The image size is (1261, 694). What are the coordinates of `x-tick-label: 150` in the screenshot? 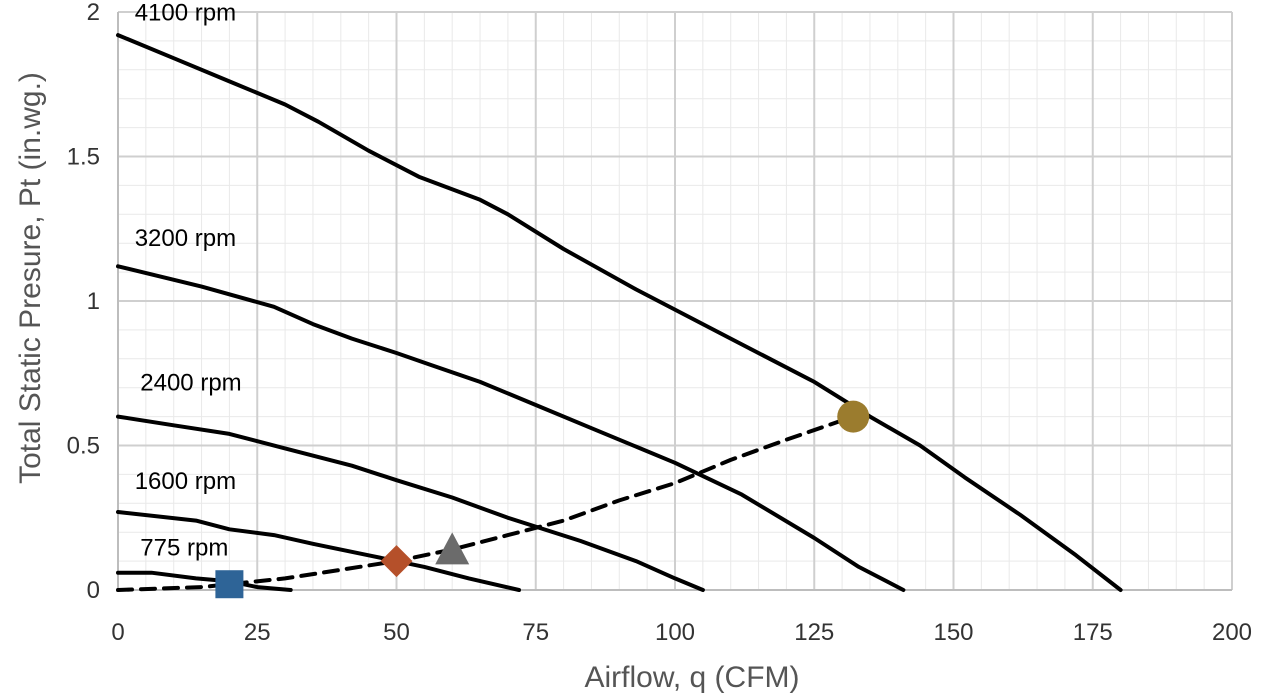 It's located at (953, 632).